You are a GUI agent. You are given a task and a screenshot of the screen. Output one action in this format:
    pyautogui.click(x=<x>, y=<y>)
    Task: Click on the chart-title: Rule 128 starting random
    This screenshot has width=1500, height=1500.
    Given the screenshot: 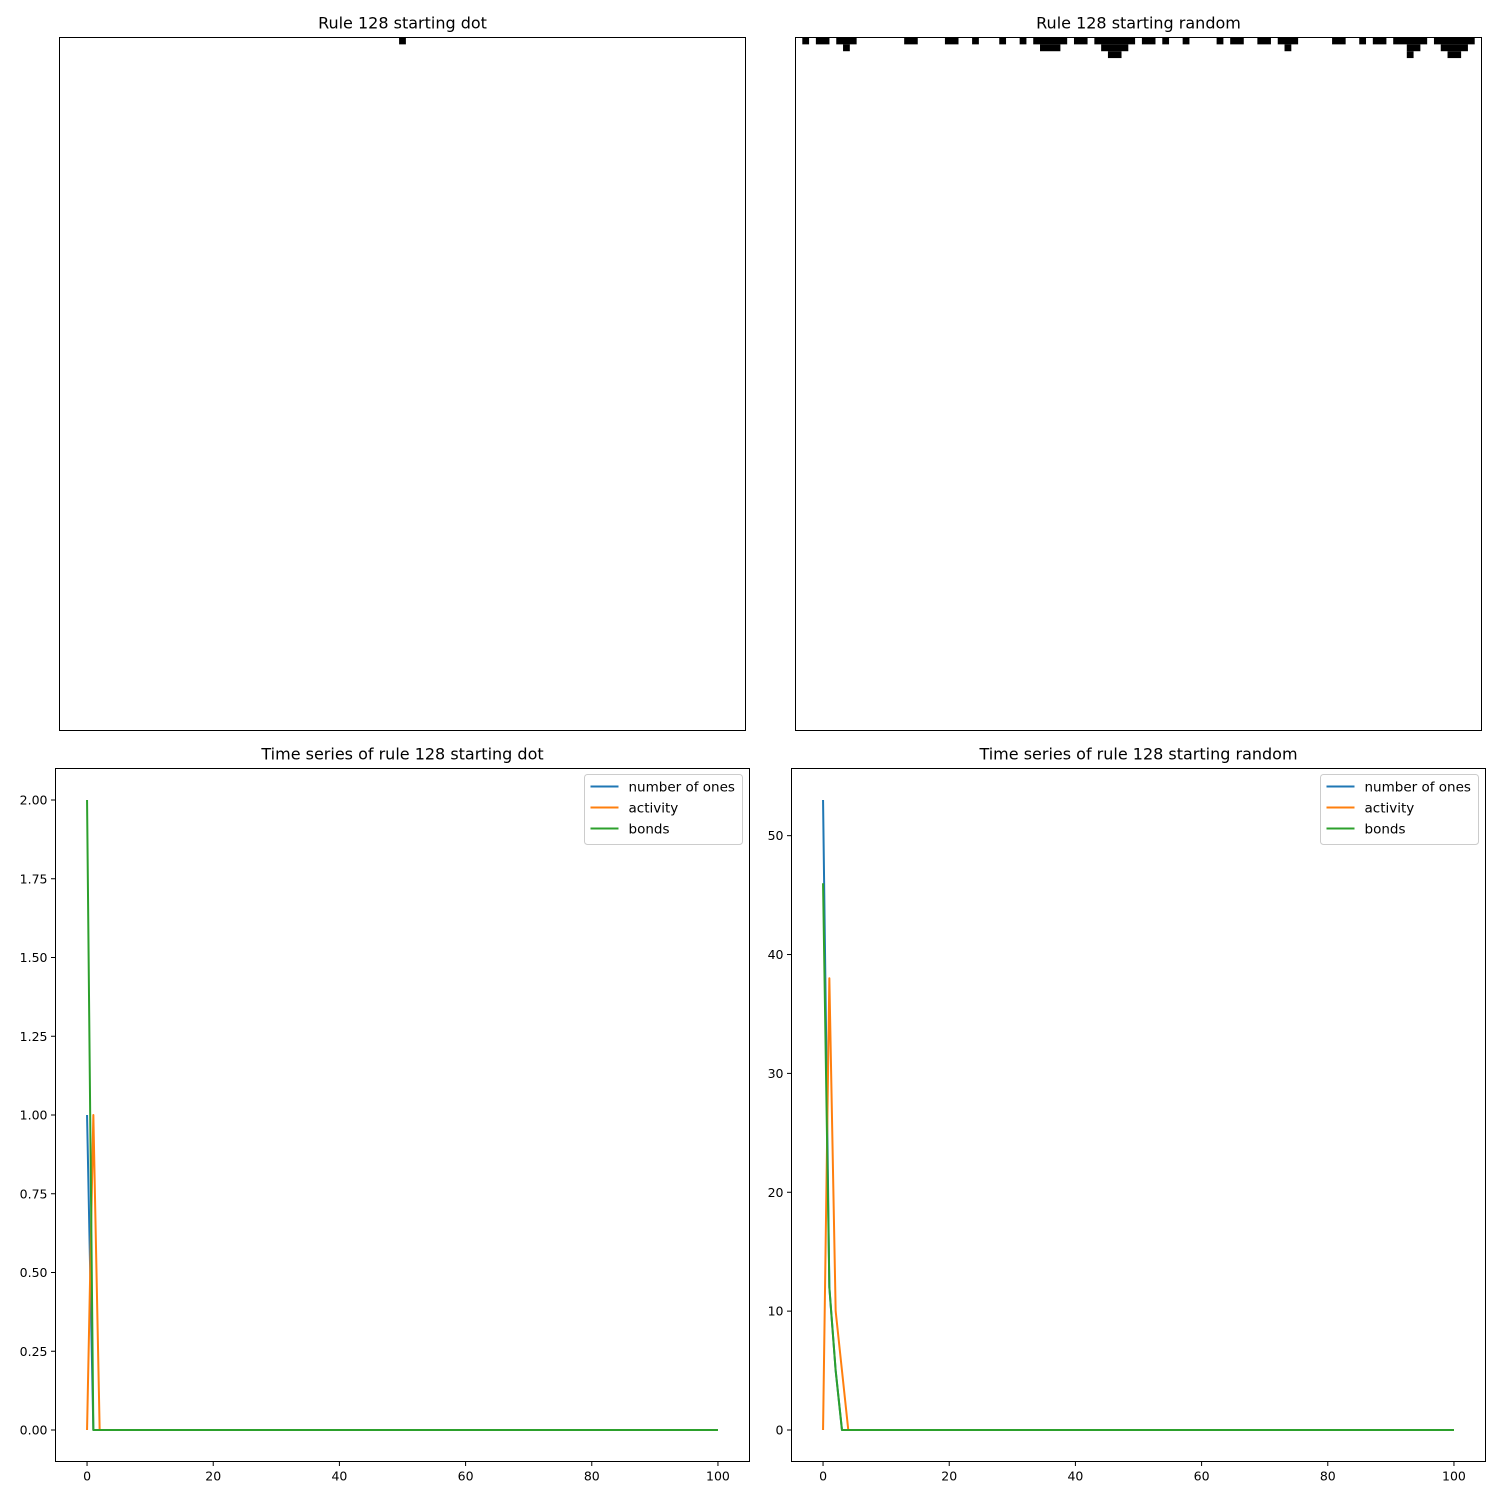 What is the action you would take?
    pyautogui.click(x=1138, y=23)
    